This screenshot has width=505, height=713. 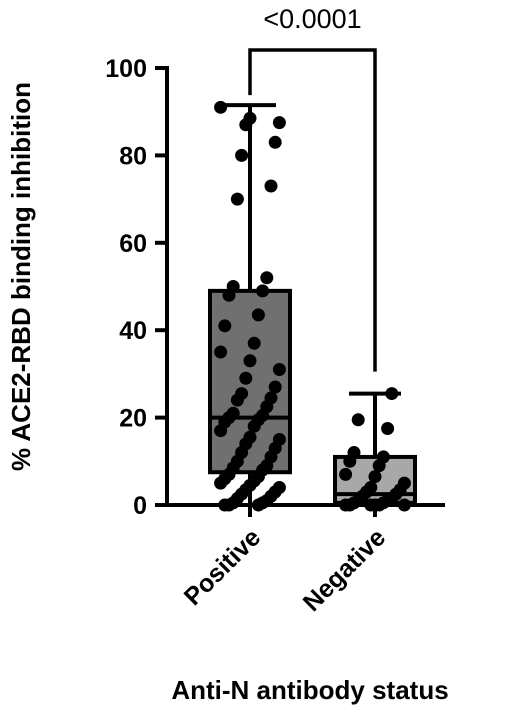 What do you see at coordinates (133, 156) in the screenshot?
I see `y-tick-label-80: 80` at bounding box center [133, 156].